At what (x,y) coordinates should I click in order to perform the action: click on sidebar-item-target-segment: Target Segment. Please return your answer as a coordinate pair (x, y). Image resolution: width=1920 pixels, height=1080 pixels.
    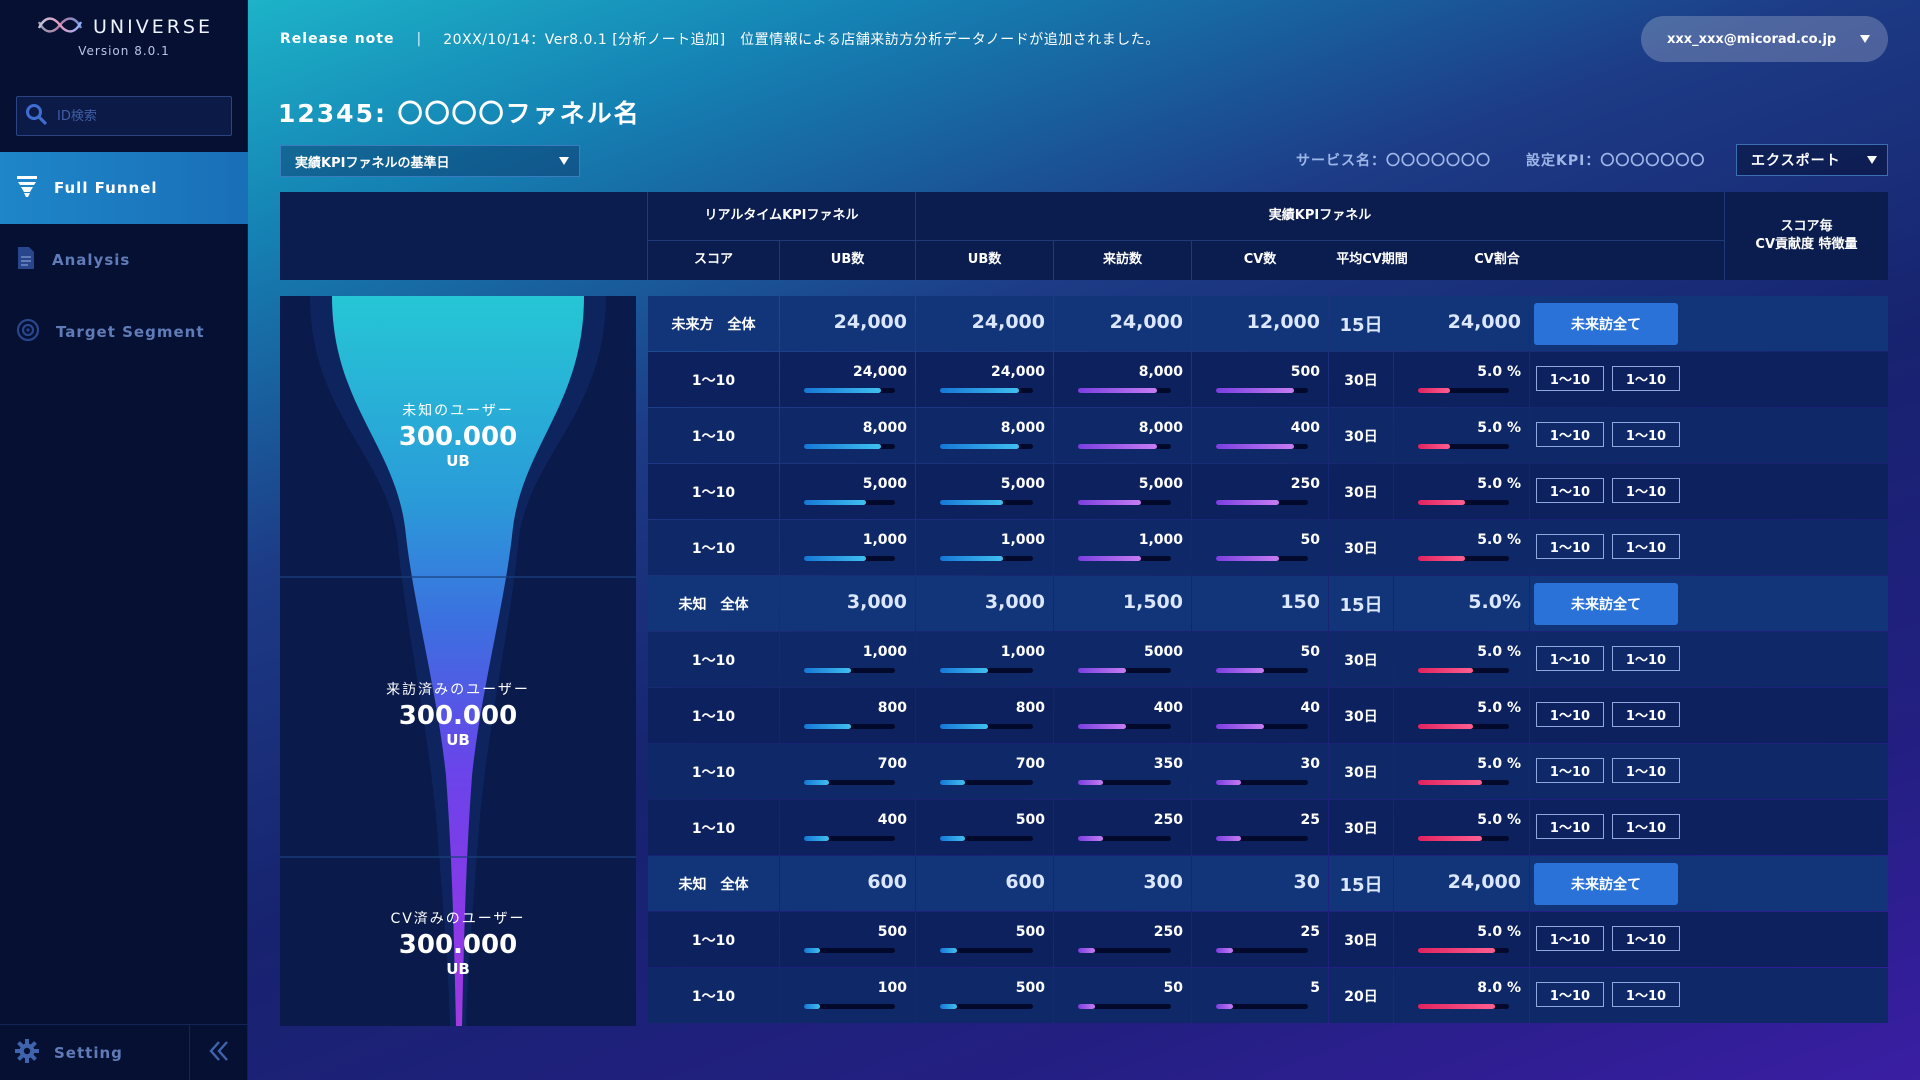
    Looking at the image, I should click on (124, 332).